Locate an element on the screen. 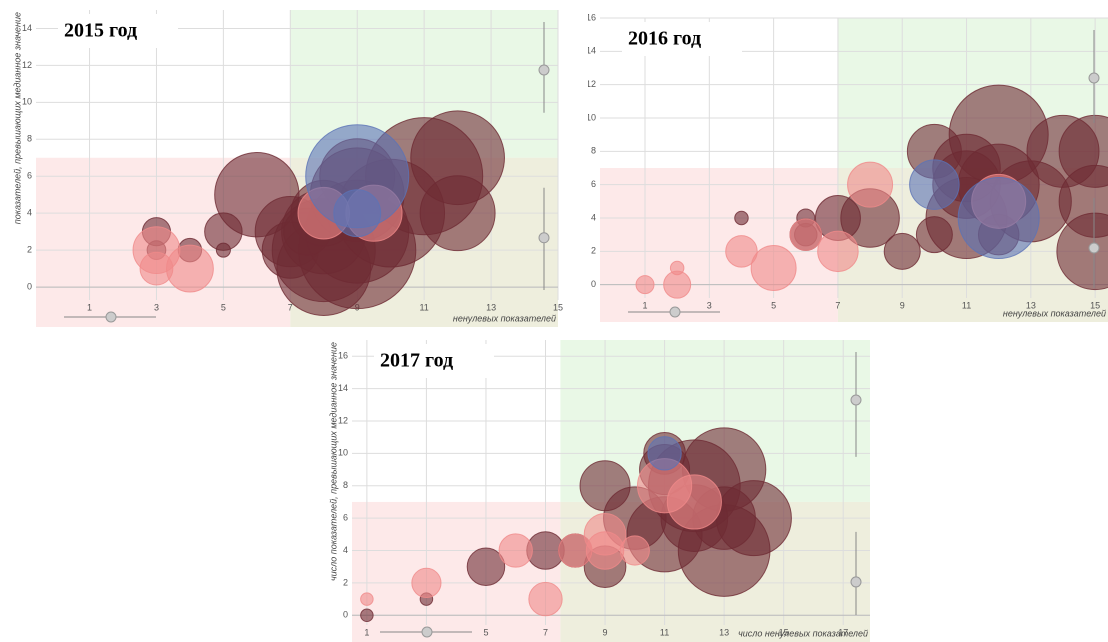  x-tick-label: 17 is located at coordinates (843, 632).